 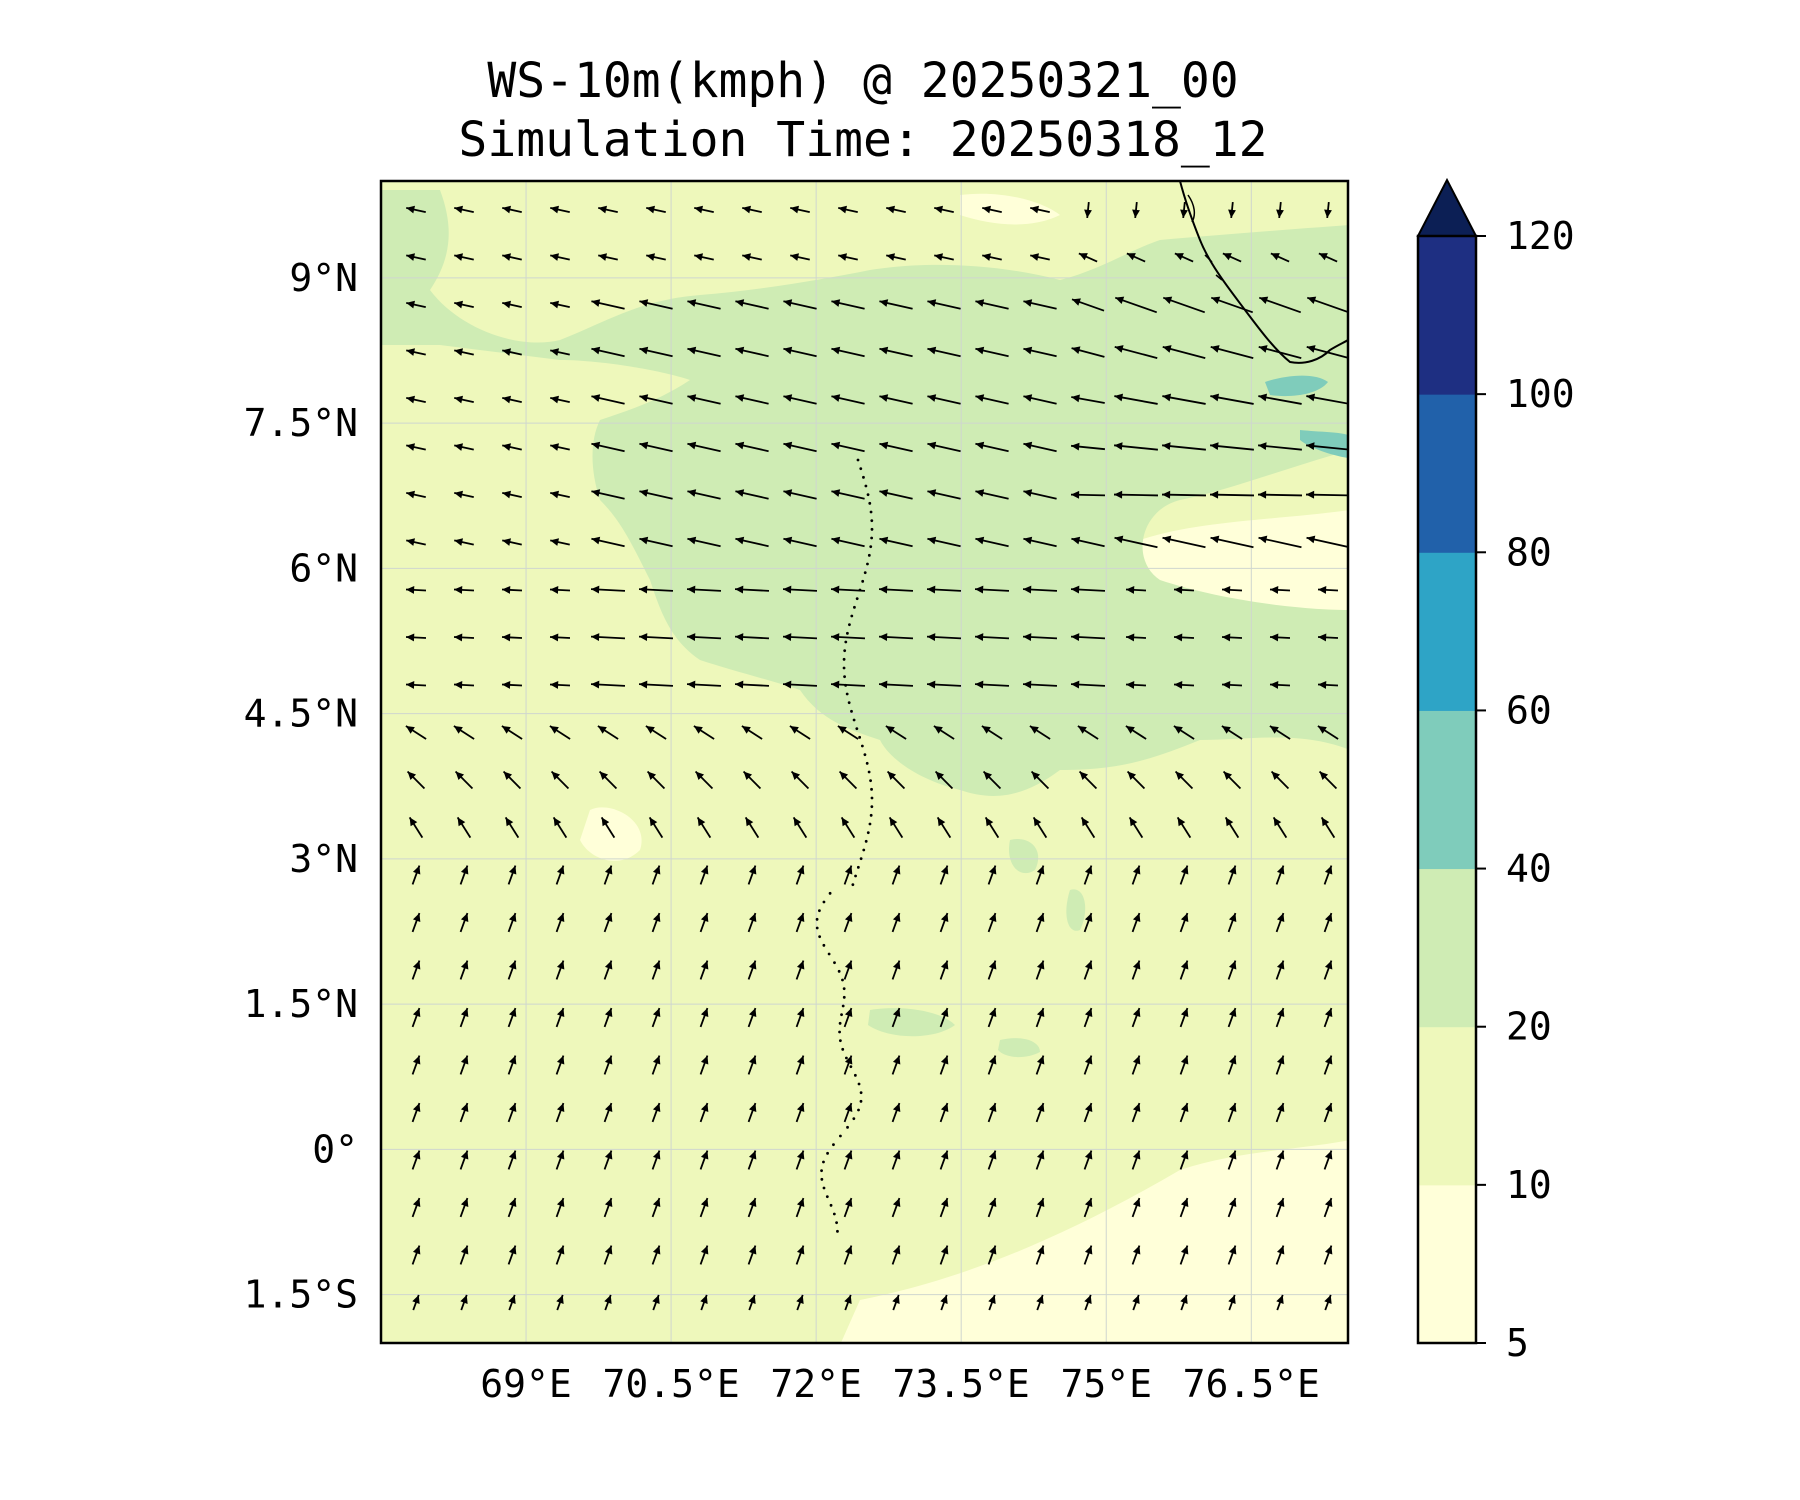 I want to click on colorbar-label: 20, so click(x=1529, y=1027).